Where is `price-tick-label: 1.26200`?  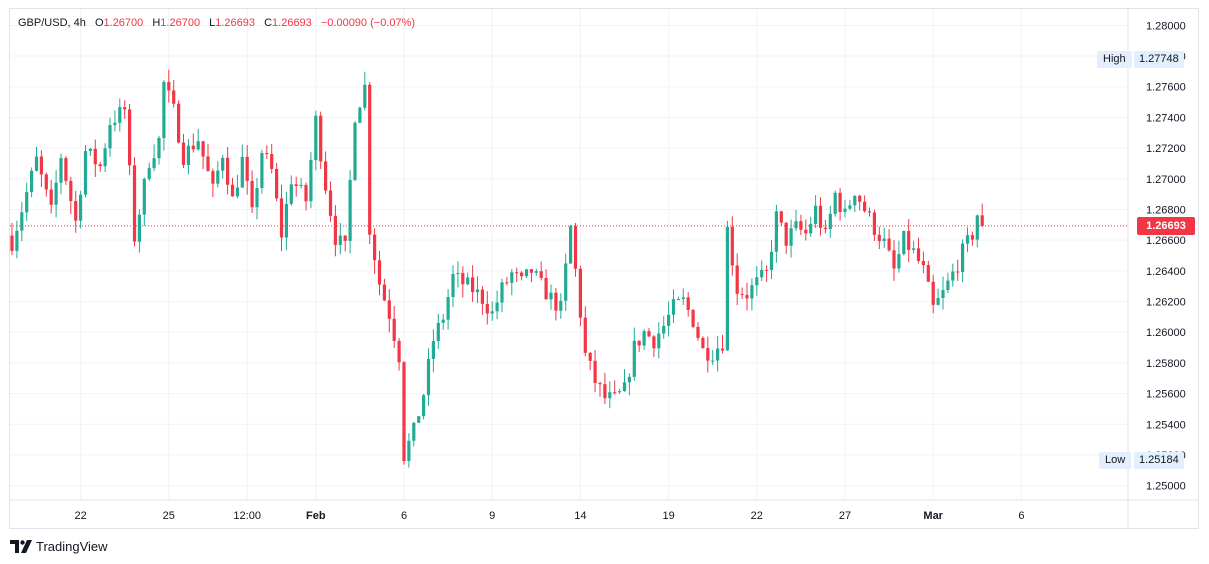
price-tick-label: 1.26200 is located at coordinates (1166, 303).